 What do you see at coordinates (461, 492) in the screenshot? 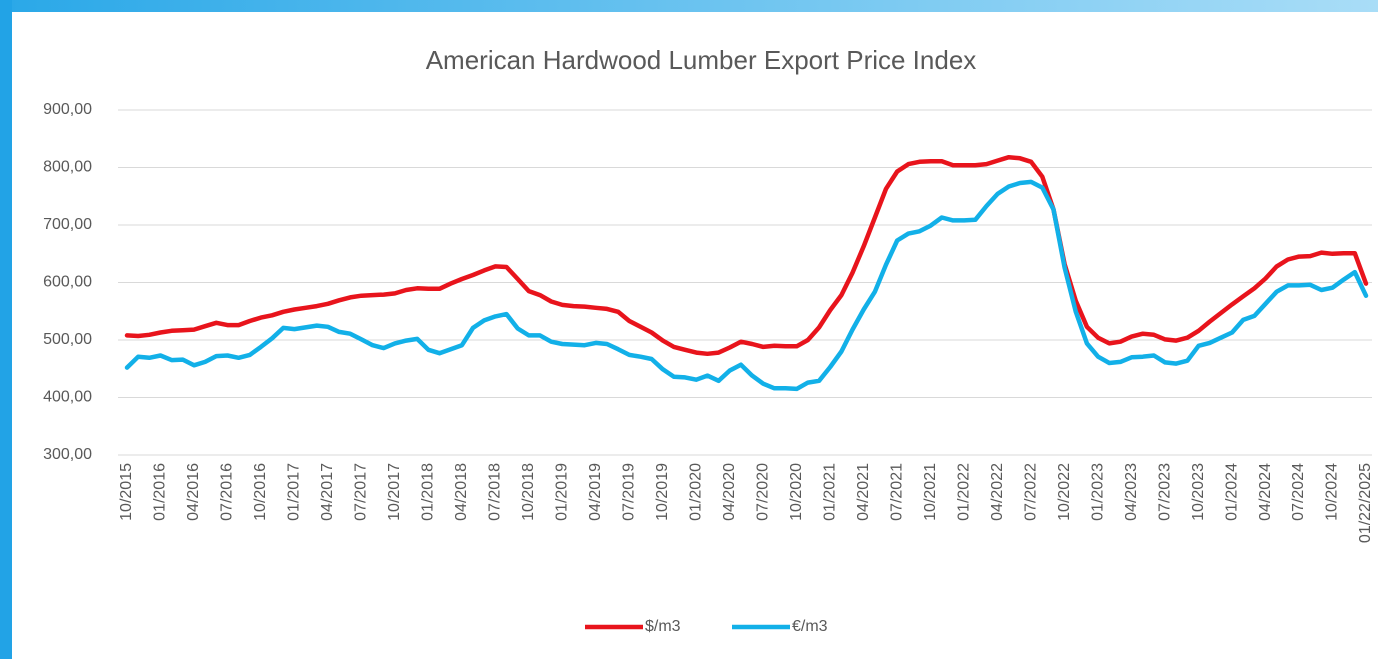
I see `x-tick-label: 04/2018` at bounding box center [461, 492].